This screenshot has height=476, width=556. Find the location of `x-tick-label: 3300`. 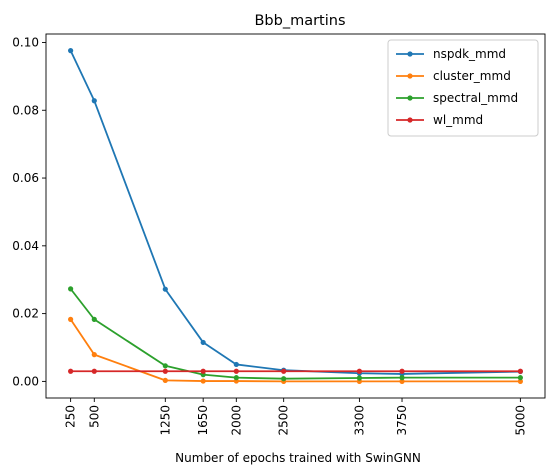

x-tick-label: 3300 is located at coordinates (359, 420).